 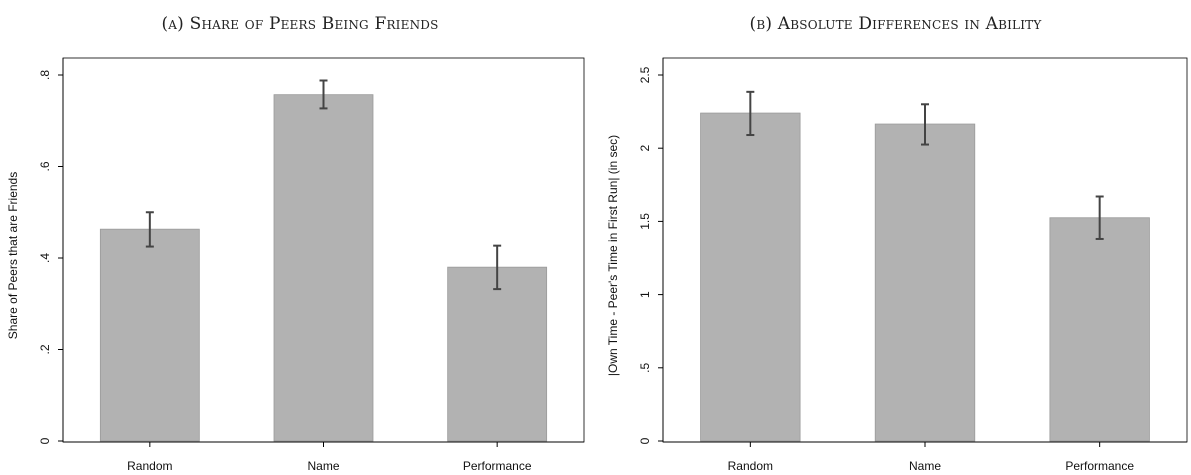 I want to click on y-tick-label: .8, so click(x=45, y=75).